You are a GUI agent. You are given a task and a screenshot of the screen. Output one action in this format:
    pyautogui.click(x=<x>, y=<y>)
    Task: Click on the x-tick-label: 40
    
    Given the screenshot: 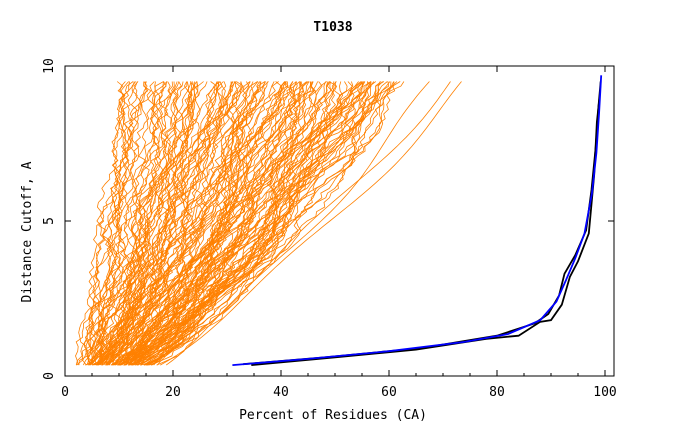 What is the action you would take?
    pyautogui.click(x=281, y=392)
    